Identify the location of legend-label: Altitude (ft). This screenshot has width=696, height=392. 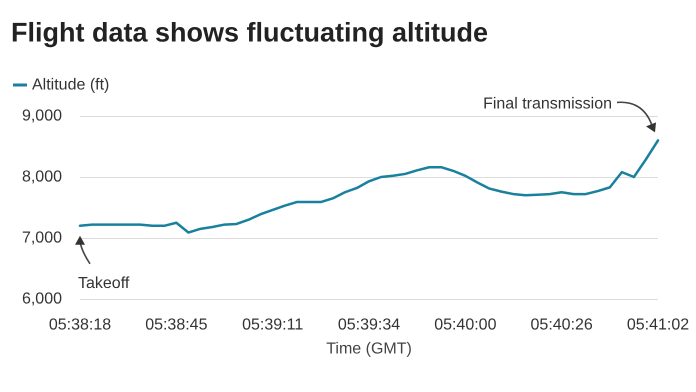
(71, 85).